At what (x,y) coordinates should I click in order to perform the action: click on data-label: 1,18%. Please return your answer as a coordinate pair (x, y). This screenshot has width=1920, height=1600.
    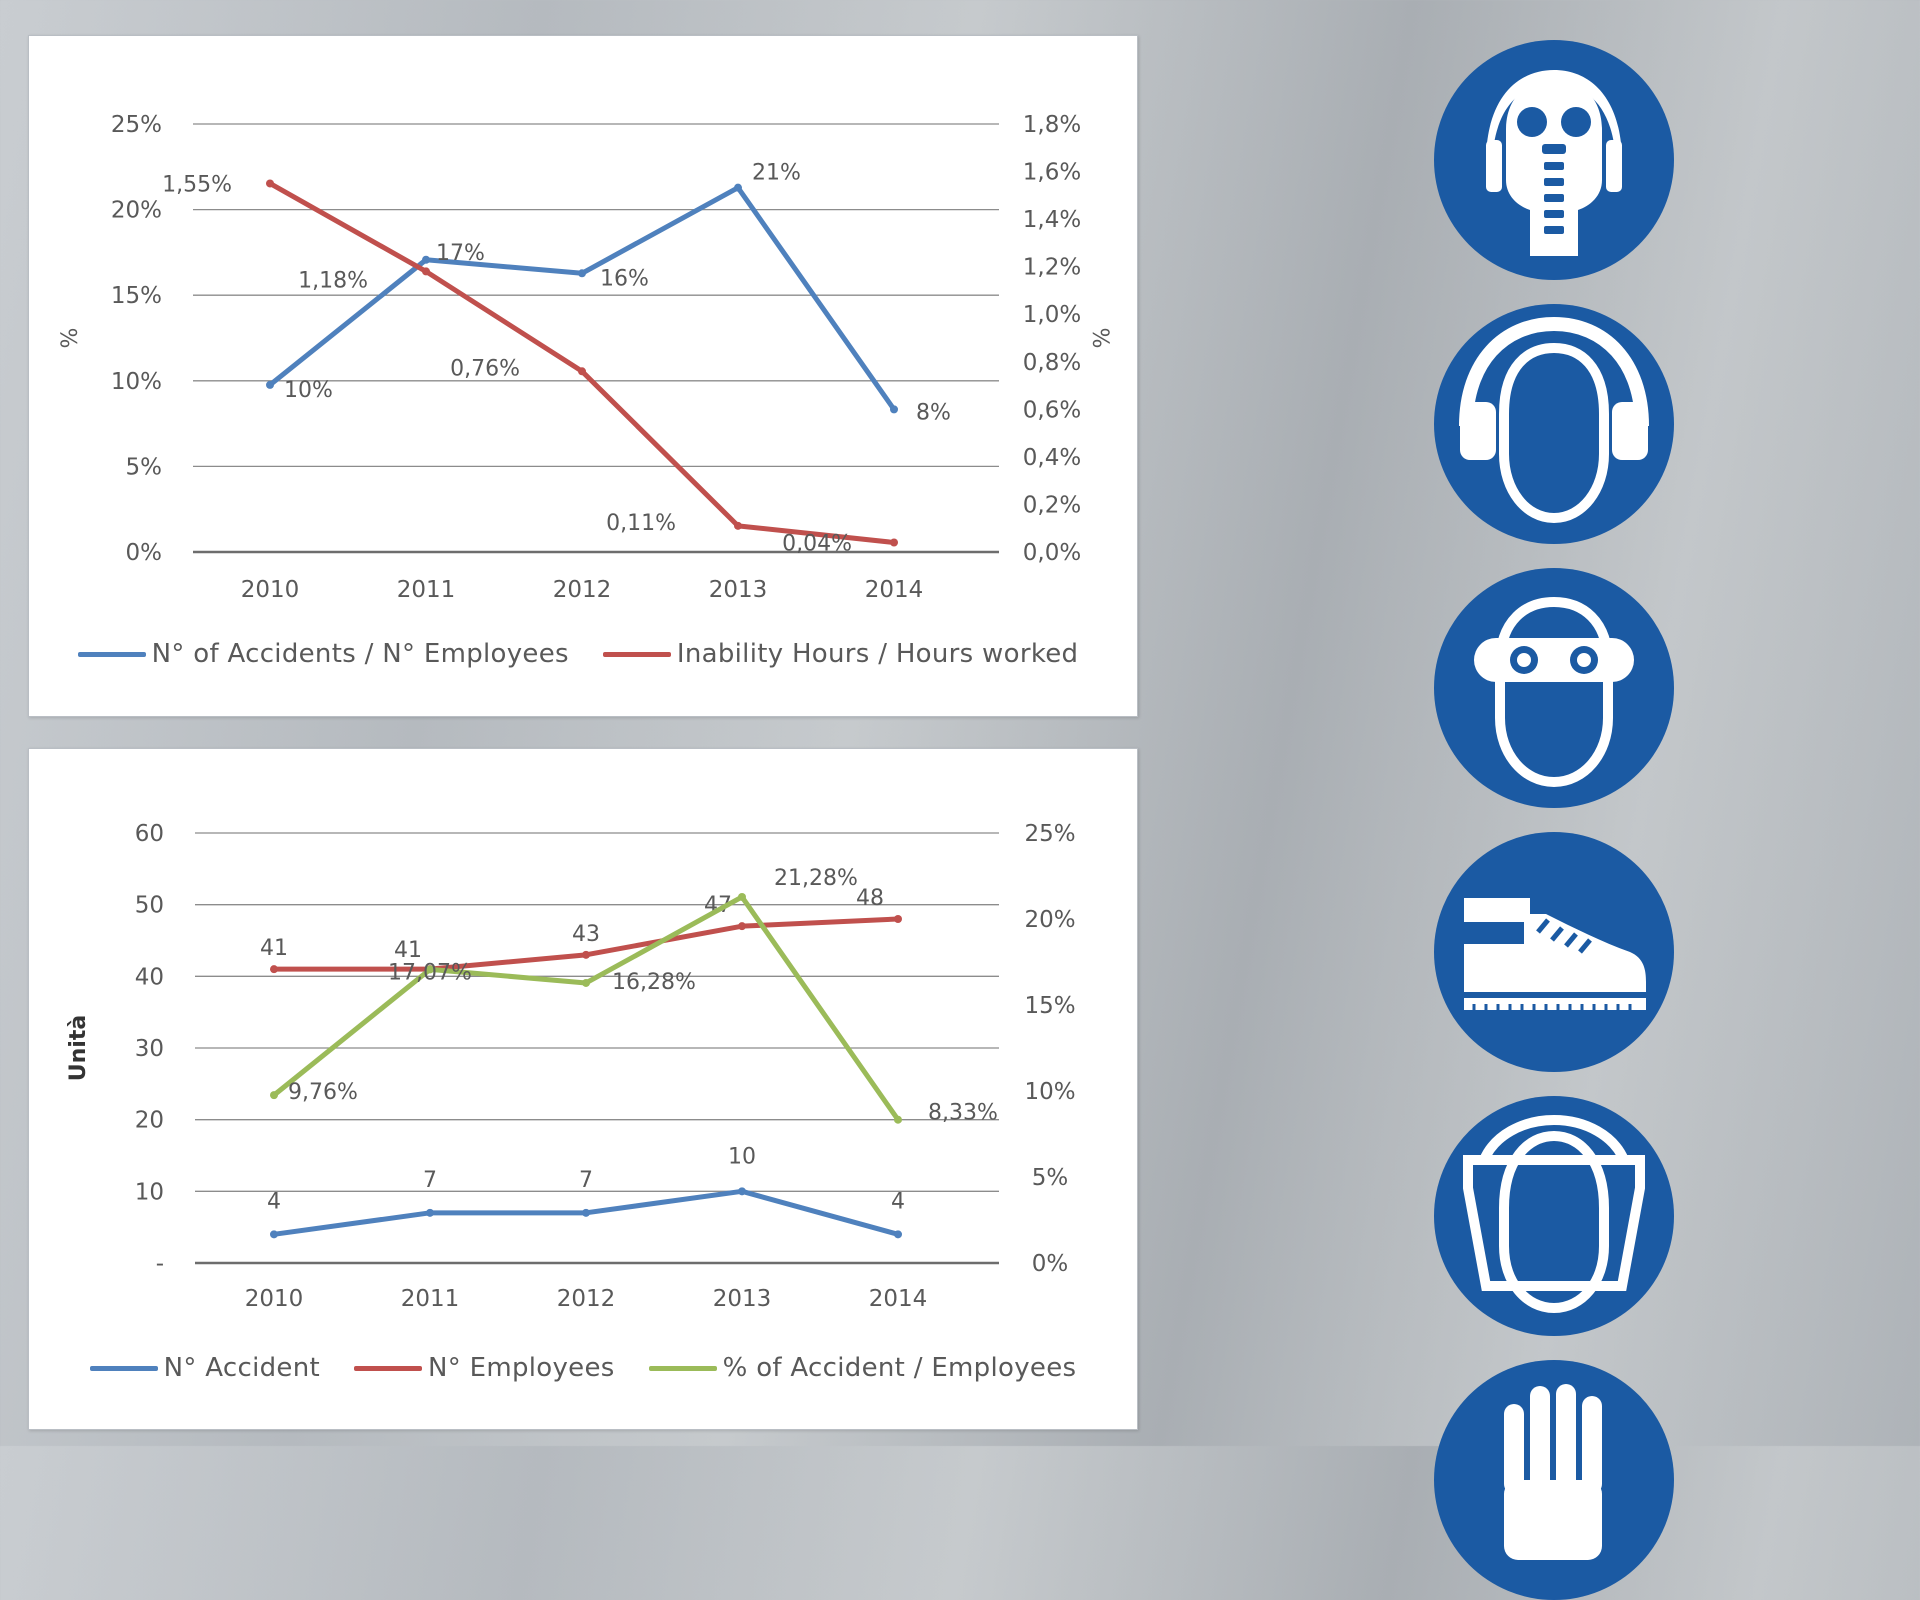
    Looking at the image, I should click on (333, 280).